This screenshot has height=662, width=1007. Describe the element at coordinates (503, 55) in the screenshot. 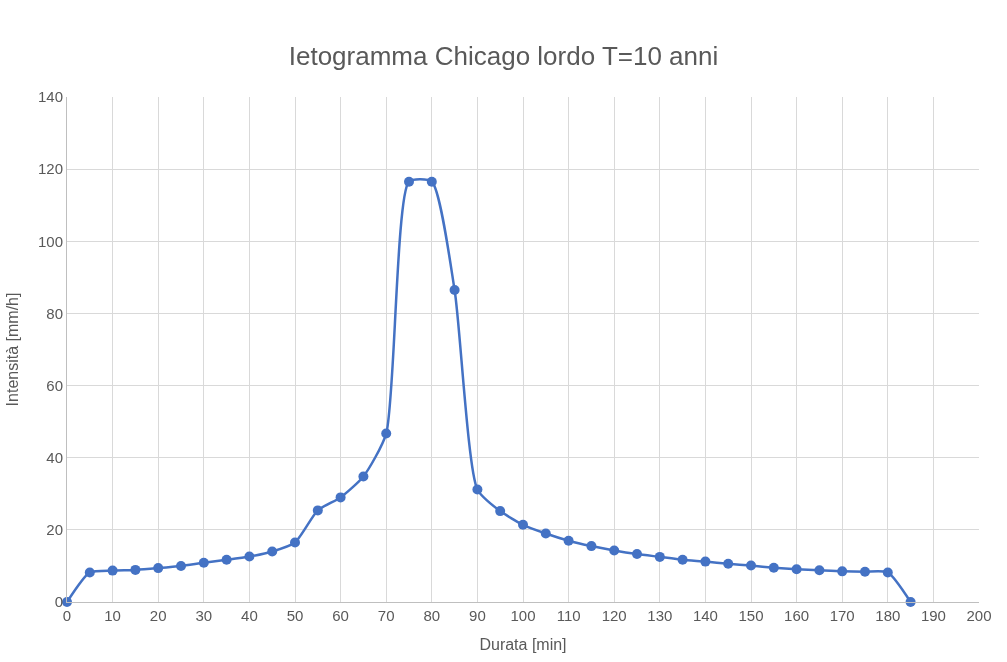

I see `chart-title: Ietogramma Chicago lordo T=10 anni` at that location.